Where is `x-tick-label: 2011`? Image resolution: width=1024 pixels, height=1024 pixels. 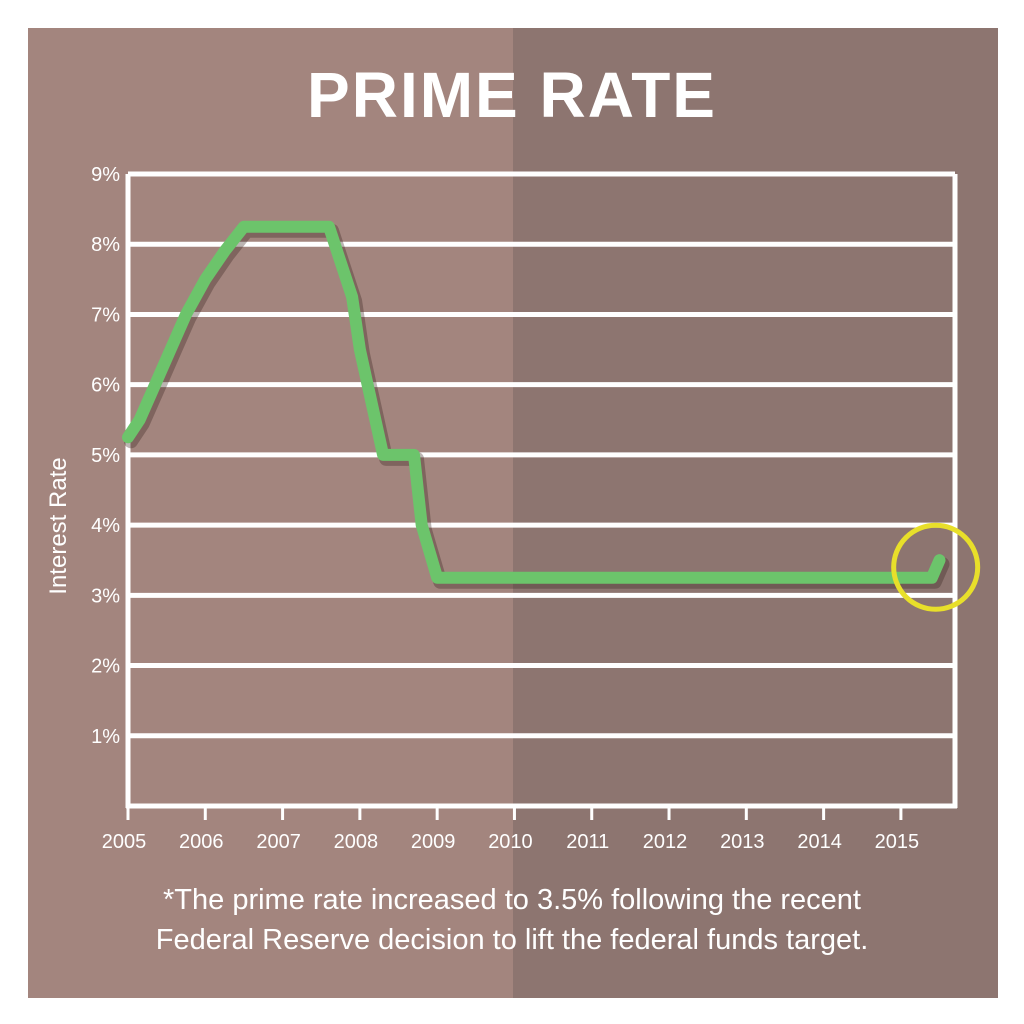 x-tick-label: 2011 is located at coordinates (587, 842).